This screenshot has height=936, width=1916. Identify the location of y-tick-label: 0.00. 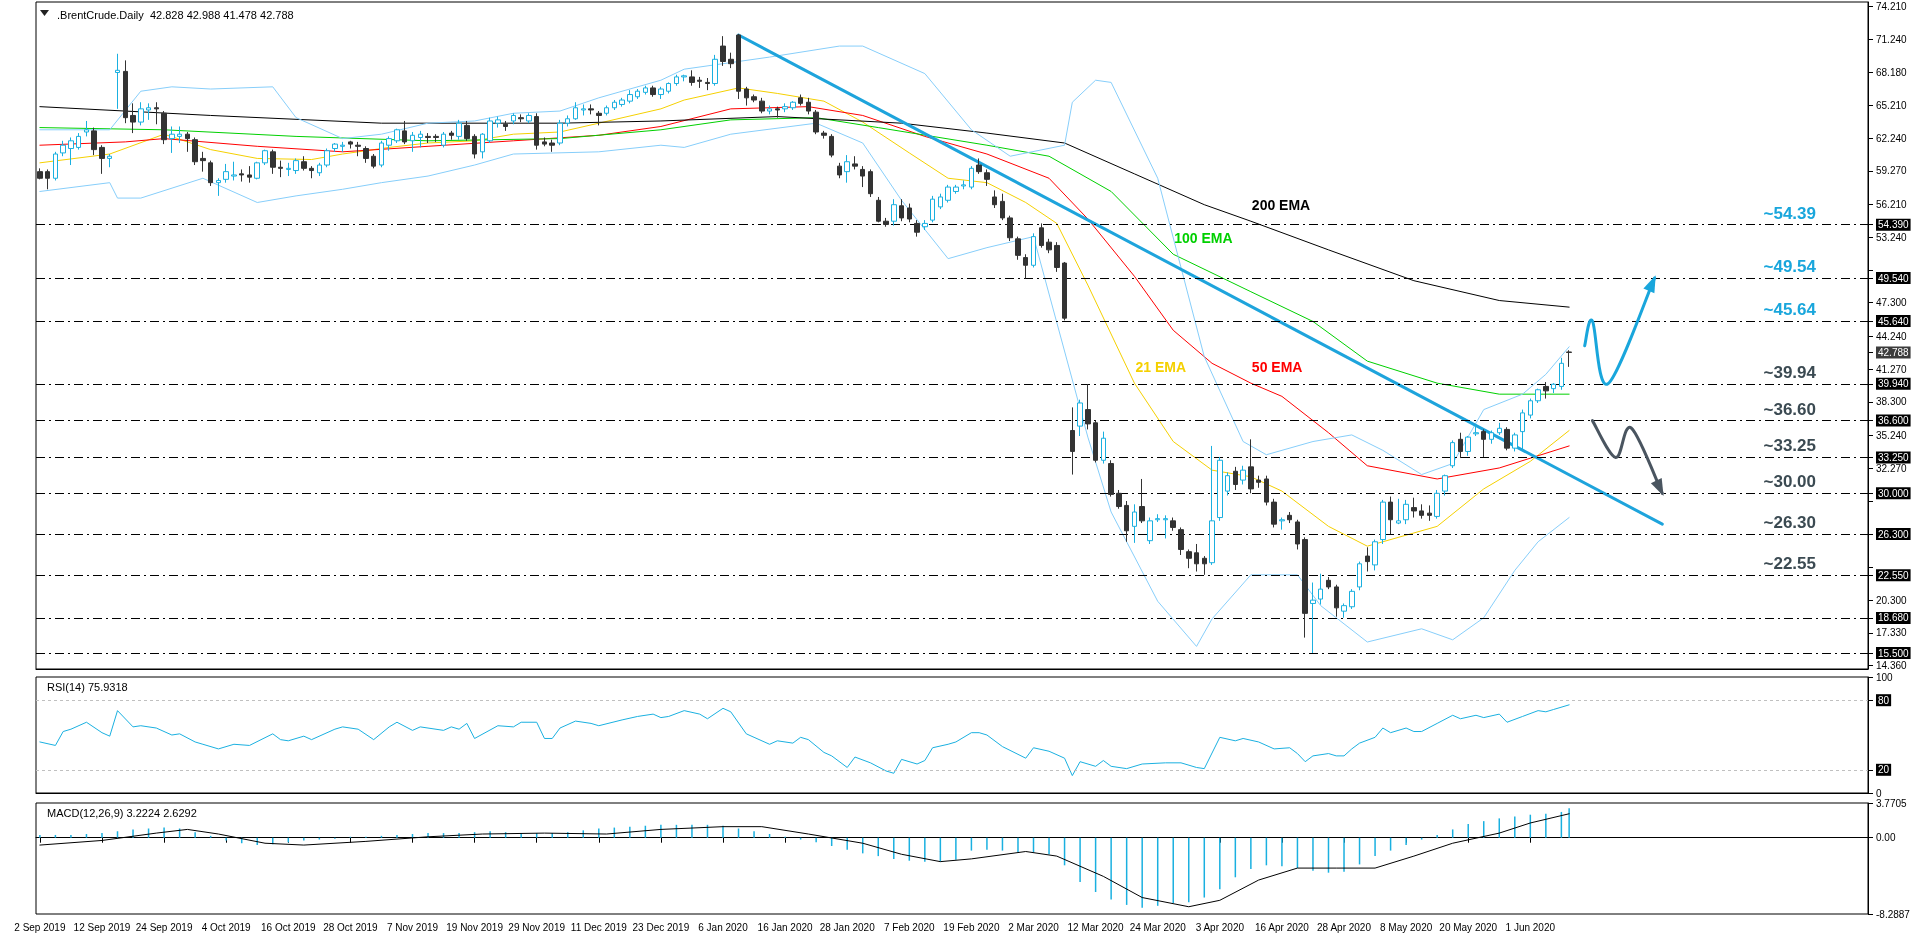
(1886, 838).